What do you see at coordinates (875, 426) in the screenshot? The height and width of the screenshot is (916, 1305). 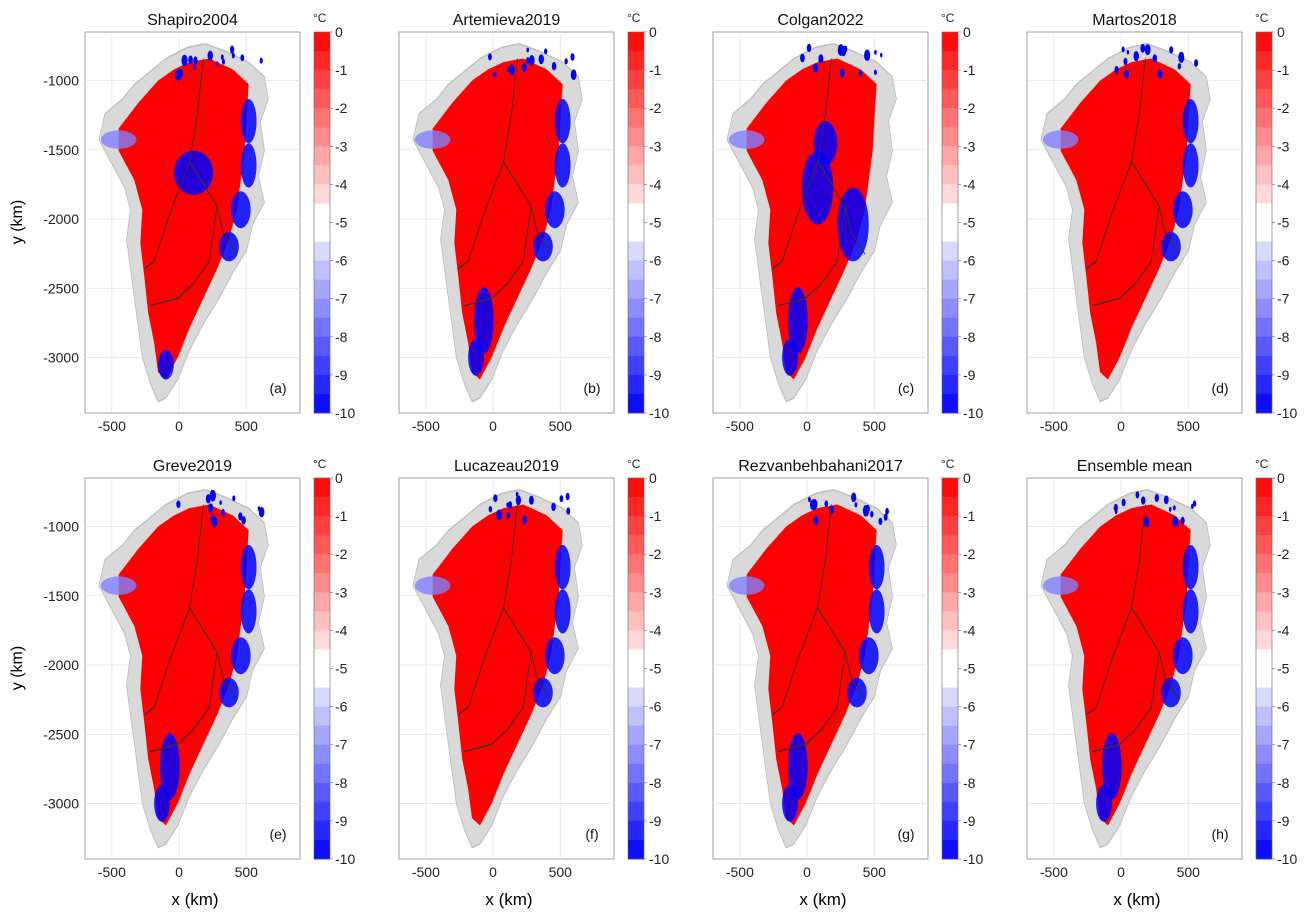 I see `x-tick-label: 500` at bounding box center [875, 426].